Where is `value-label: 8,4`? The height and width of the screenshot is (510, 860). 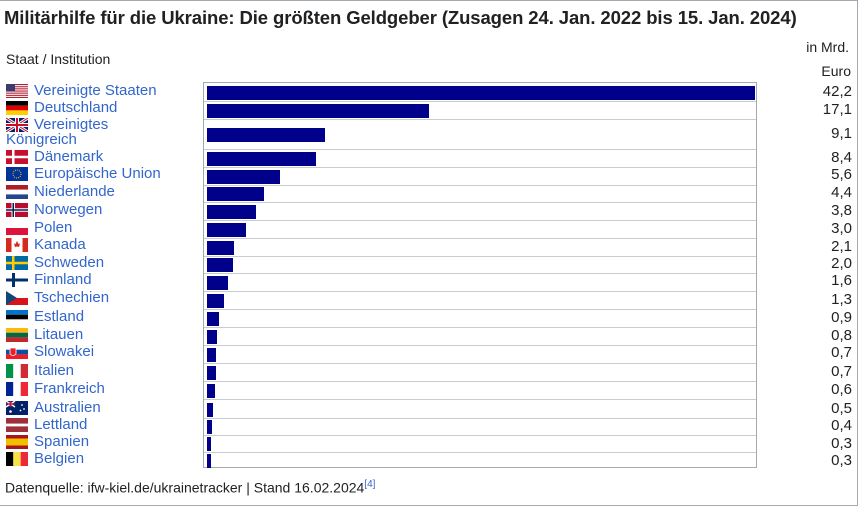 value-label: 8,4 is located at coordinates (841, 157).